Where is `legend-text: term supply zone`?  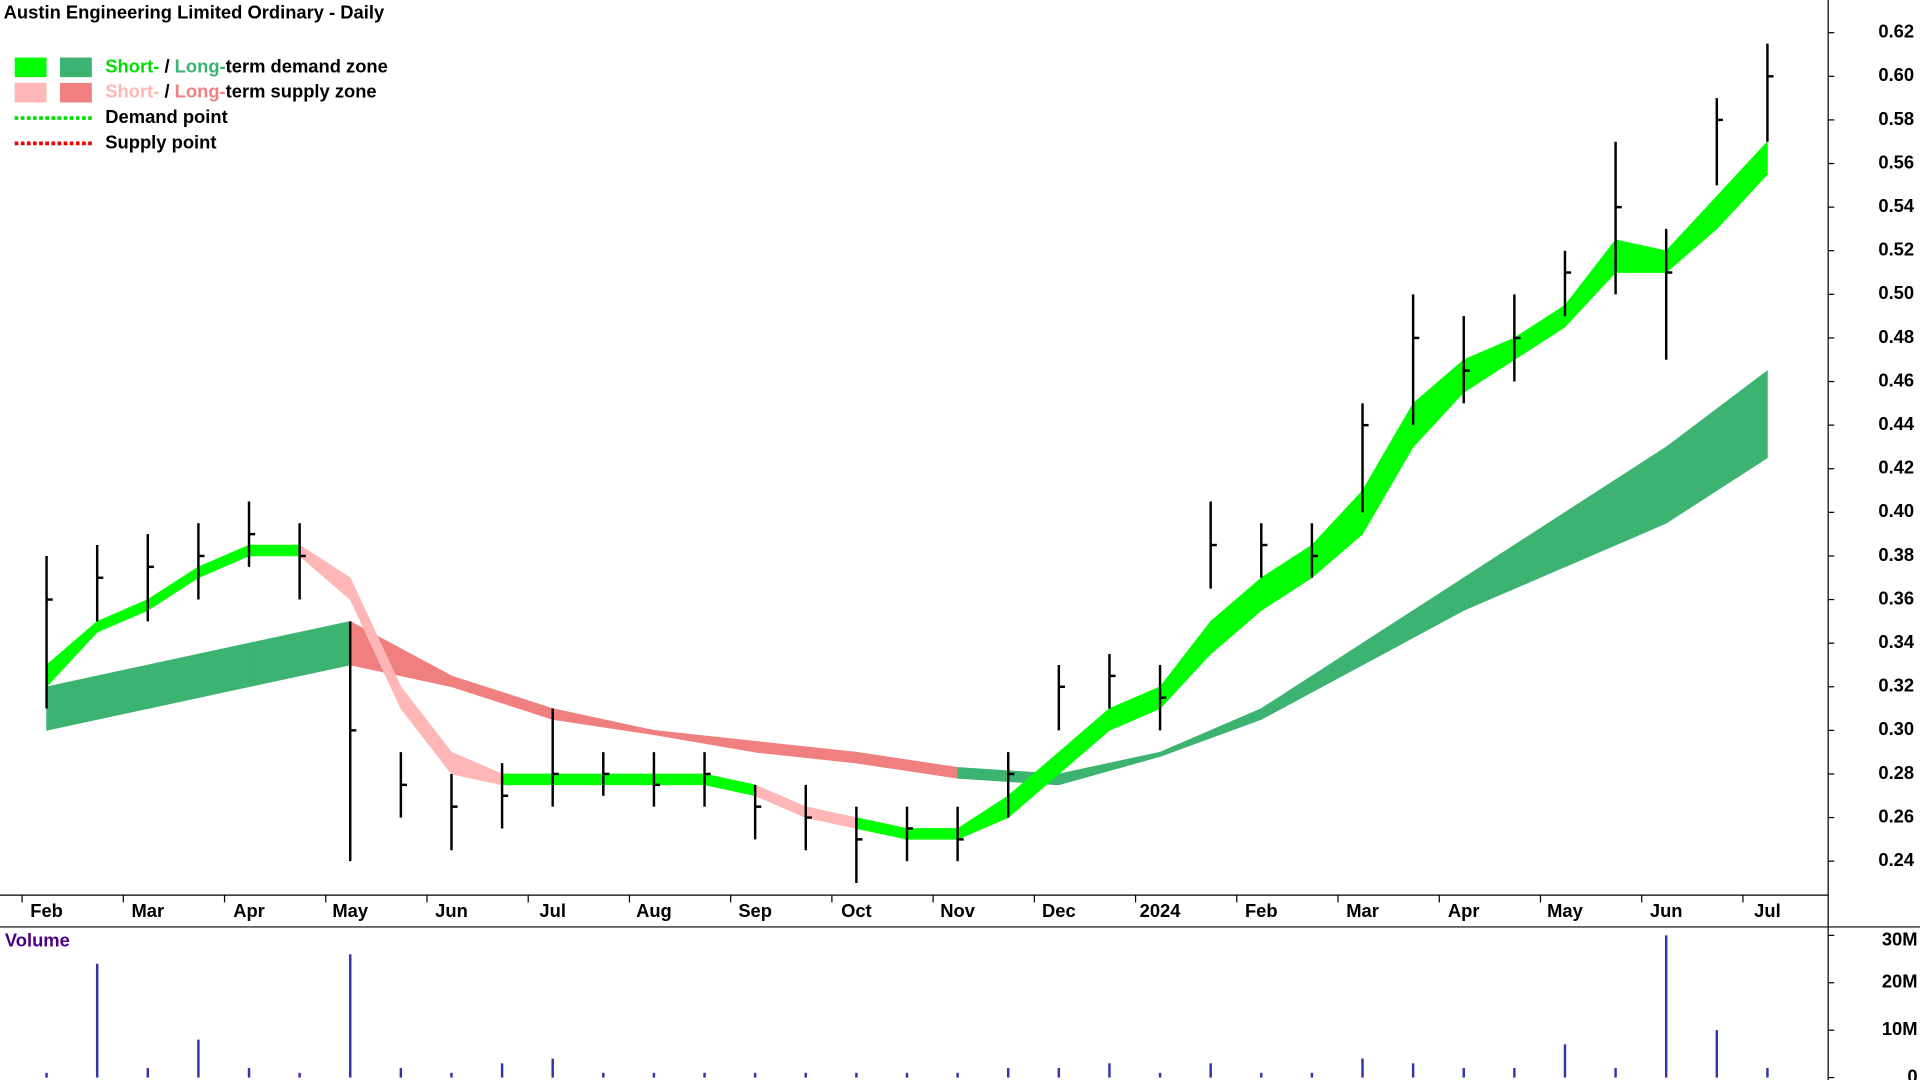 legend-text: term supply zone is located at coordinates (301, 91).